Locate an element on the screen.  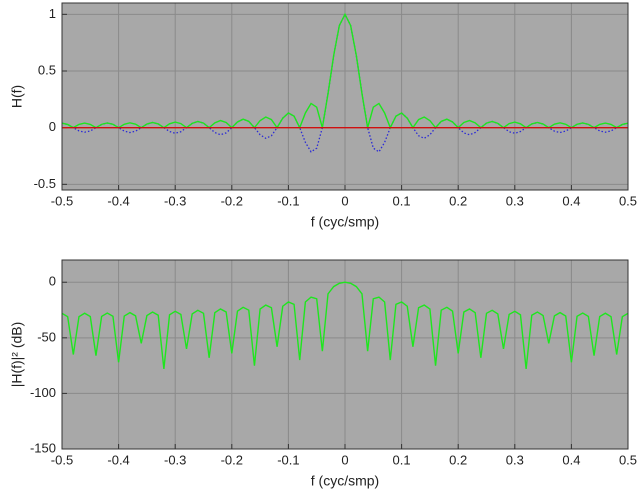
y-tick-label: 0.5 is located at coordinates (47, 69).